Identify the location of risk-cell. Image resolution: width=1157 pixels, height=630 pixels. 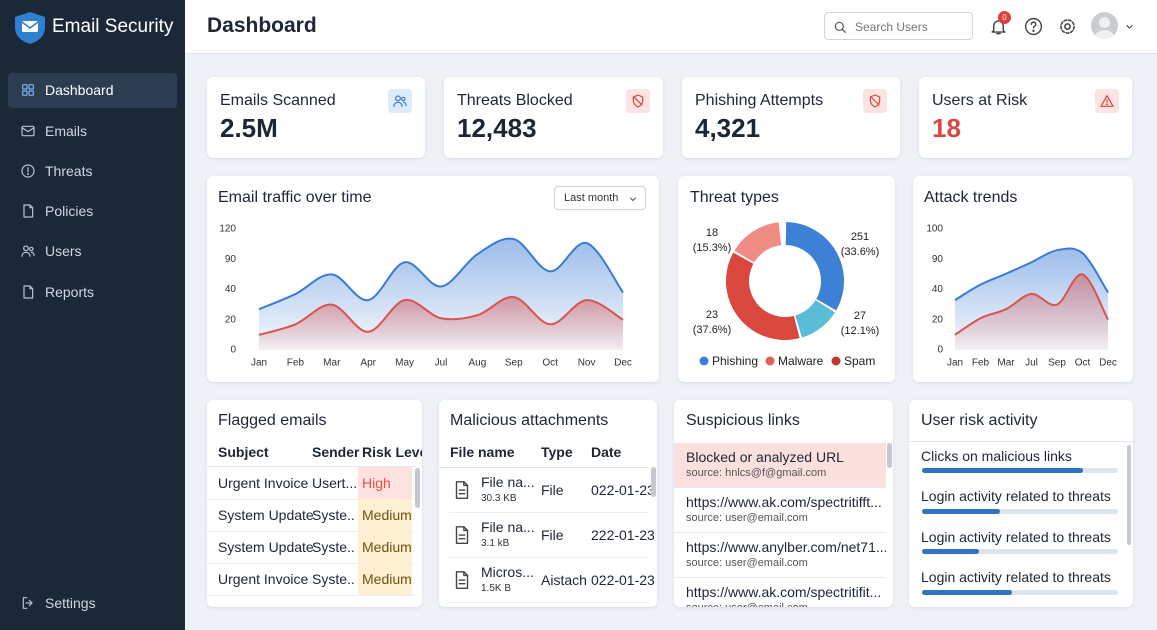
(385, 515).